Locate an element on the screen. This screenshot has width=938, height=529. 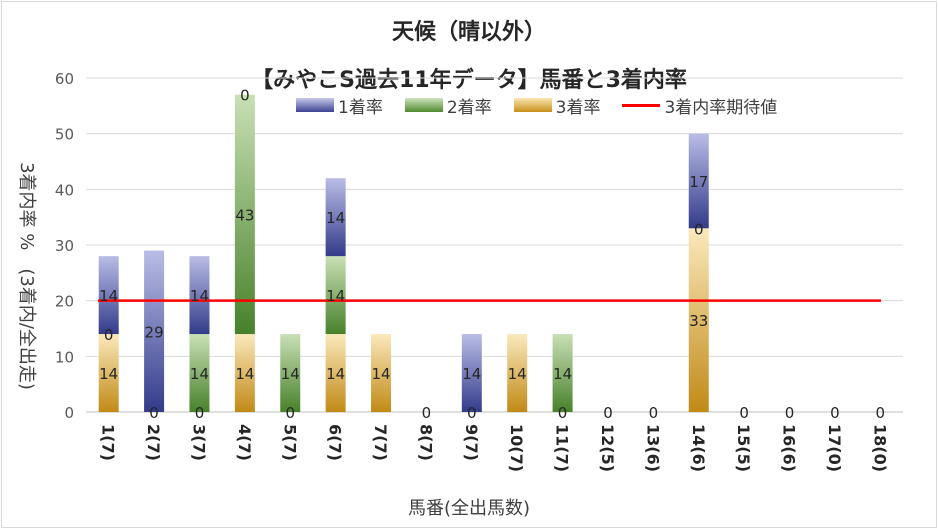
x-tick-label: 4(7) is located at coordinates (244, 442).